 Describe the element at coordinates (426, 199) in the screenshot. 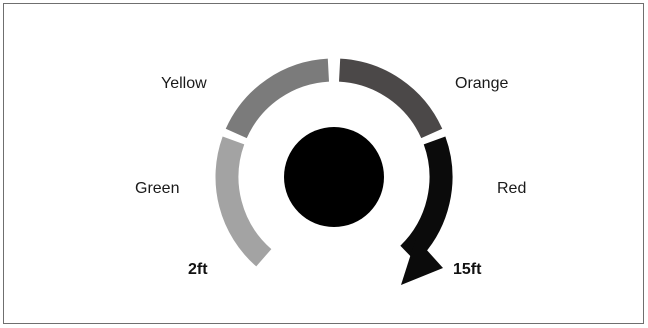

I see `arc-segment-red` at that location.